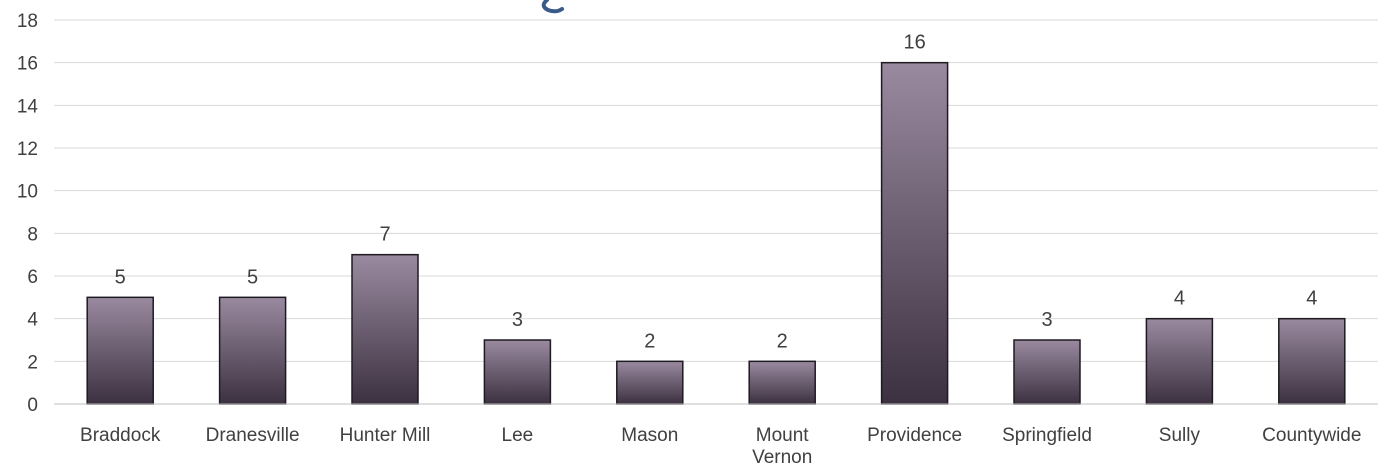 The height and width of the screenshot is (469, 1387). I want to click on data-label: 7, so click(384, 235).